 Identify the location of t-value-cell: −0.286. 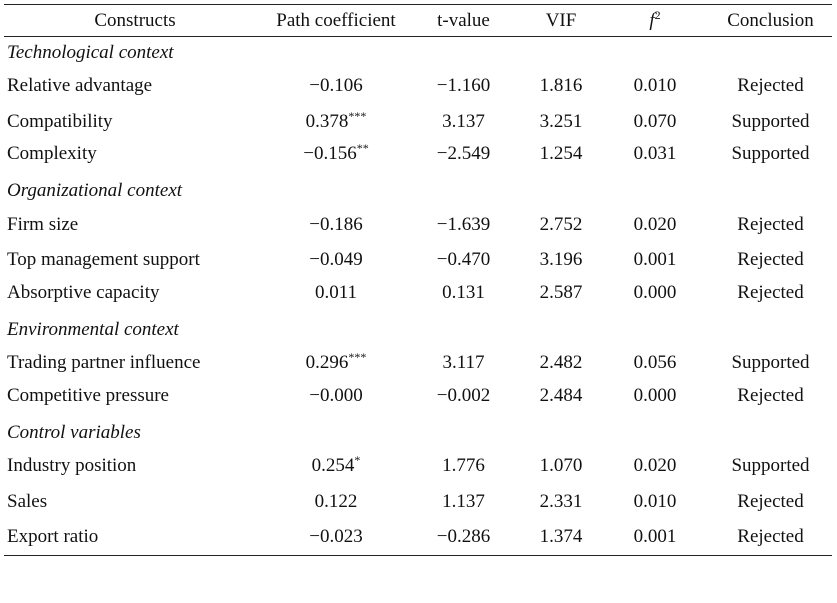
(463, 537).